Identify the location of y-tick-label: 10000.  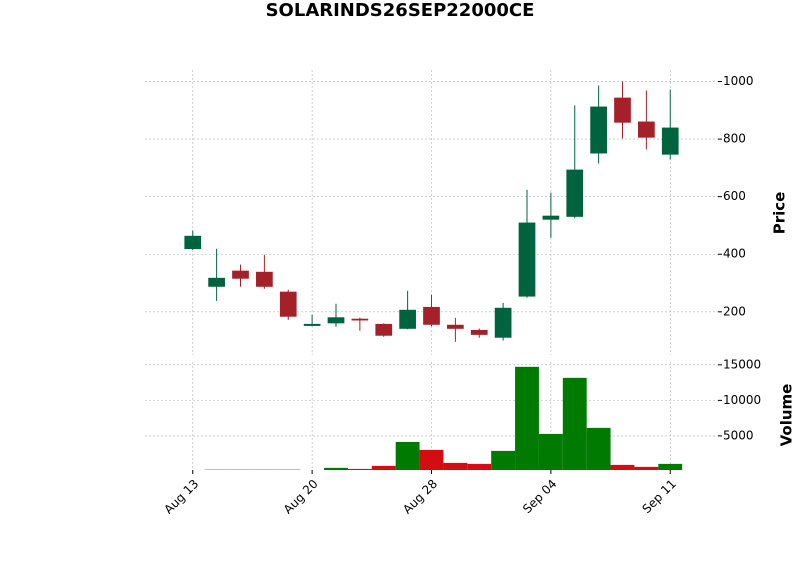
(742, 400).